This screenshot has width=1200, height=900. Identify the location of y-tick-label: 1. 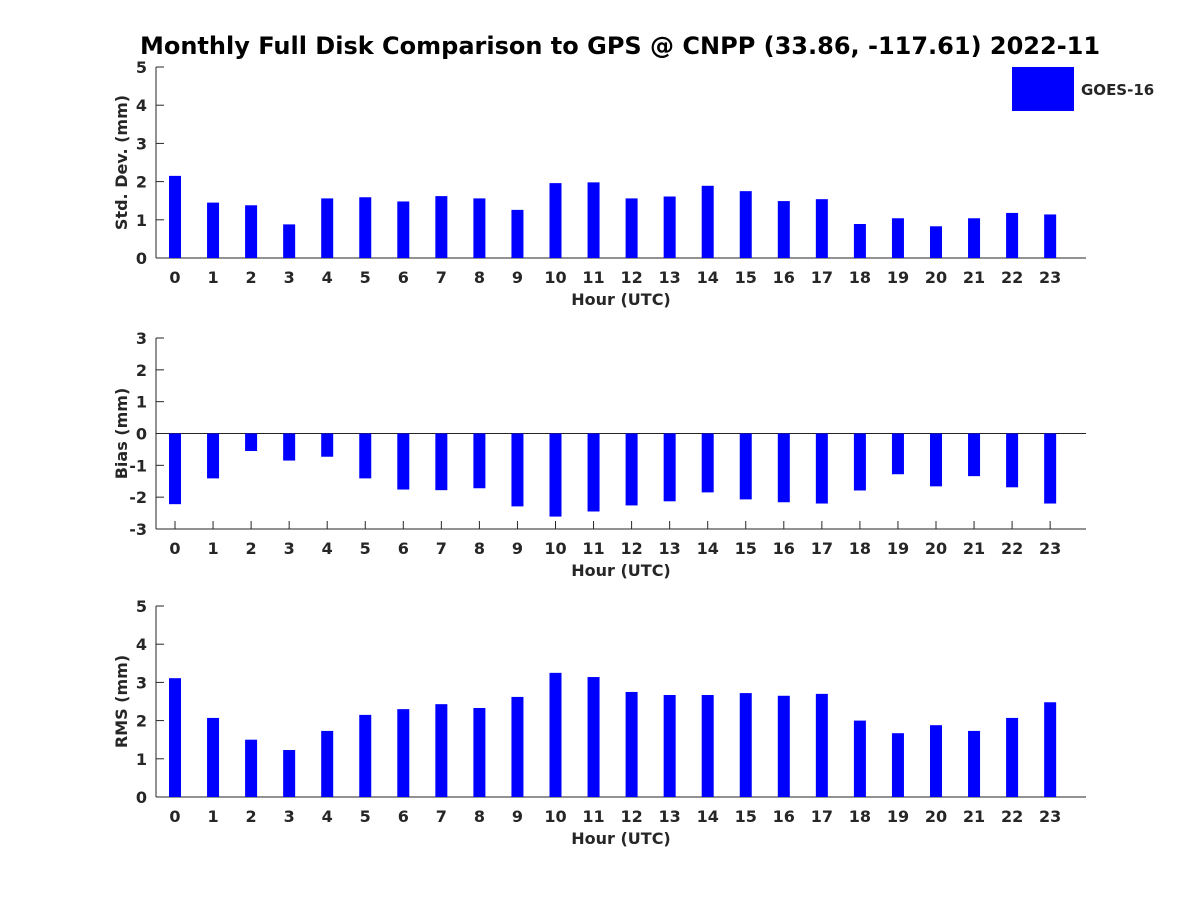
(141, 759).